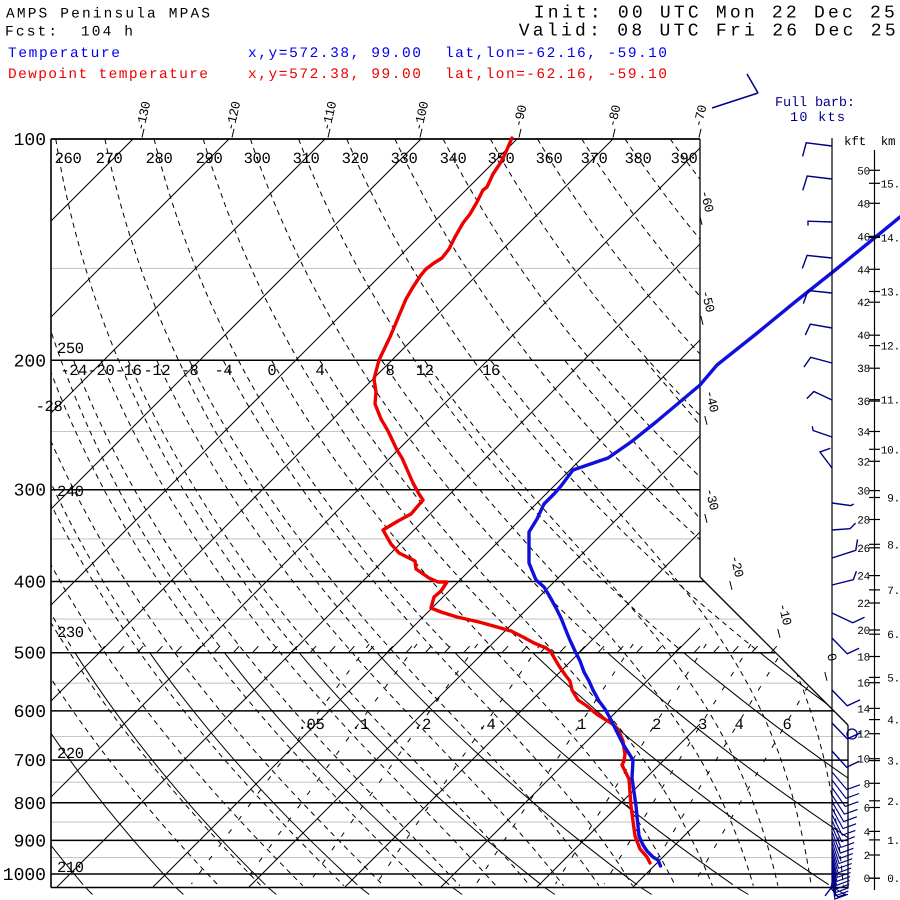  What do you see at coordinates (30, 713) in the screenshot?
I see `svg-text: 600` at bounding box center [30, 713].